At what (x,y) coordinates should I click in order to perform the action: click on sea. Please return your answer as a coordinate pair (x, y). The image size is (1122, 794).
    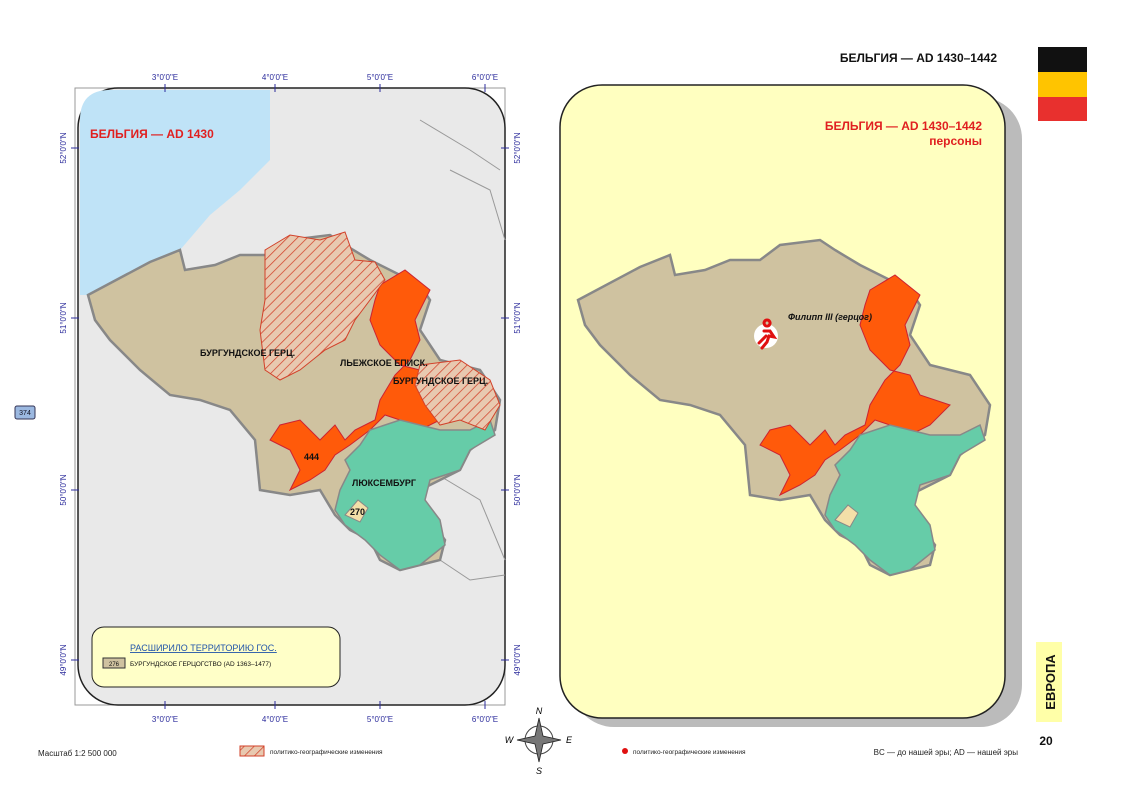
    Looking at the image, I should click on (175, 192).